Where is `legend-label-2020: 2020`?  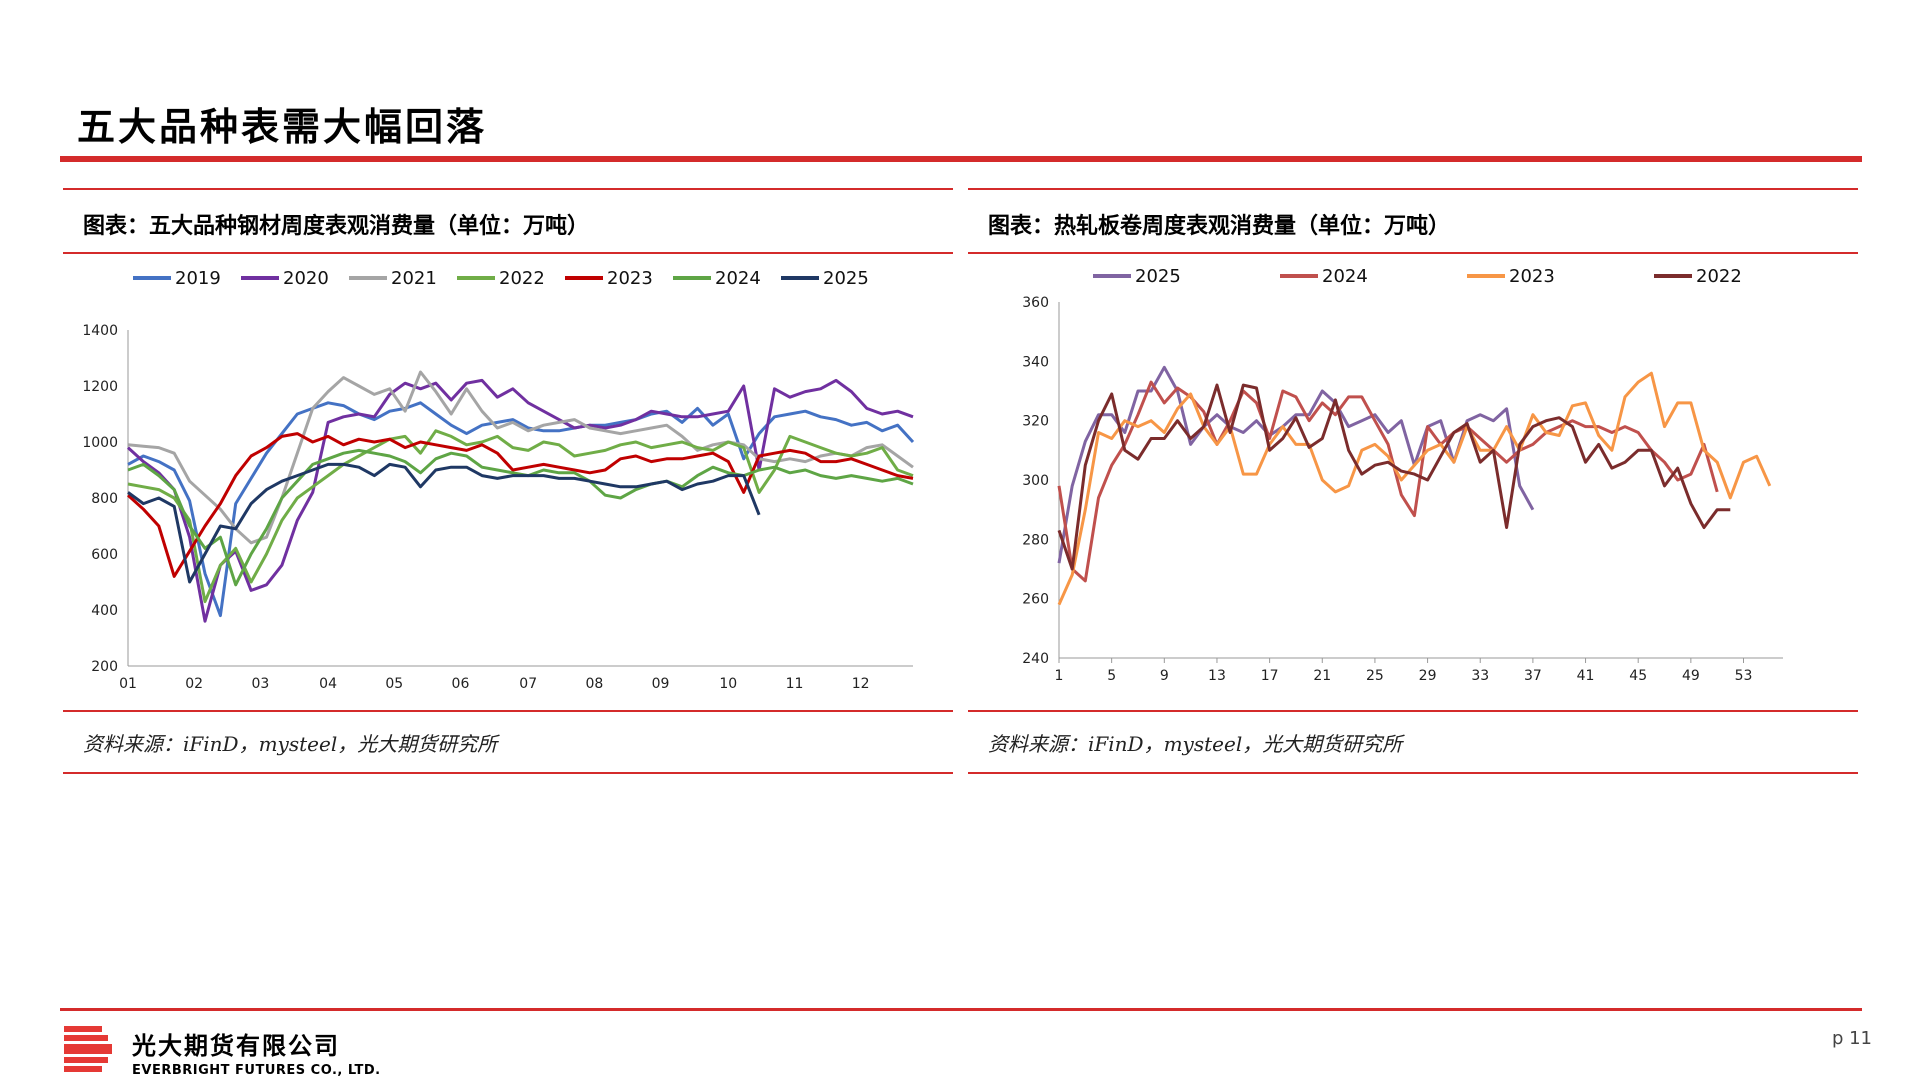
legend-label-2020: 2020 is located at coordinates (306, 278).